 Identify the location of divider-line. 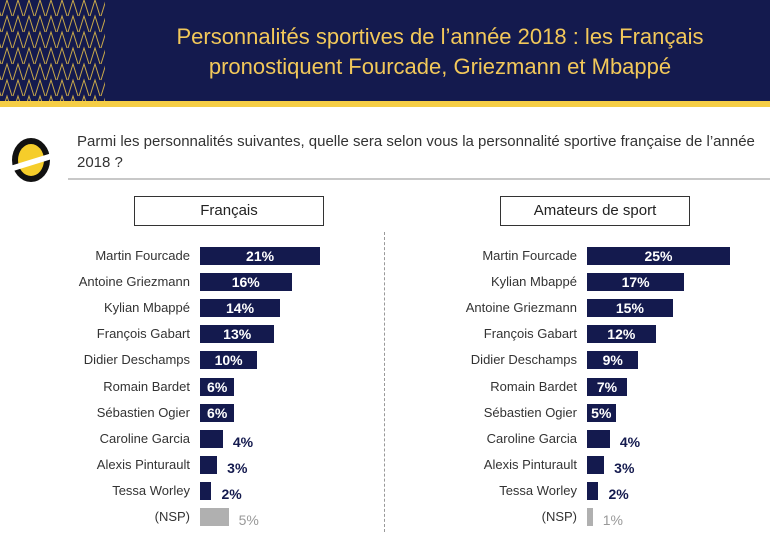
(419, 179).